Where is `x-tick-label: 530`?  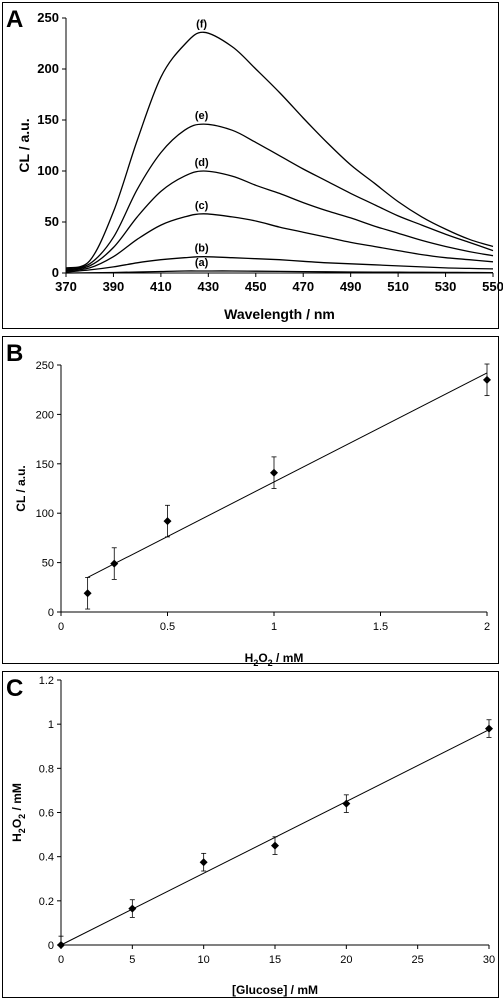
x-tick-label: 530 is located at coordinates (446, 286).